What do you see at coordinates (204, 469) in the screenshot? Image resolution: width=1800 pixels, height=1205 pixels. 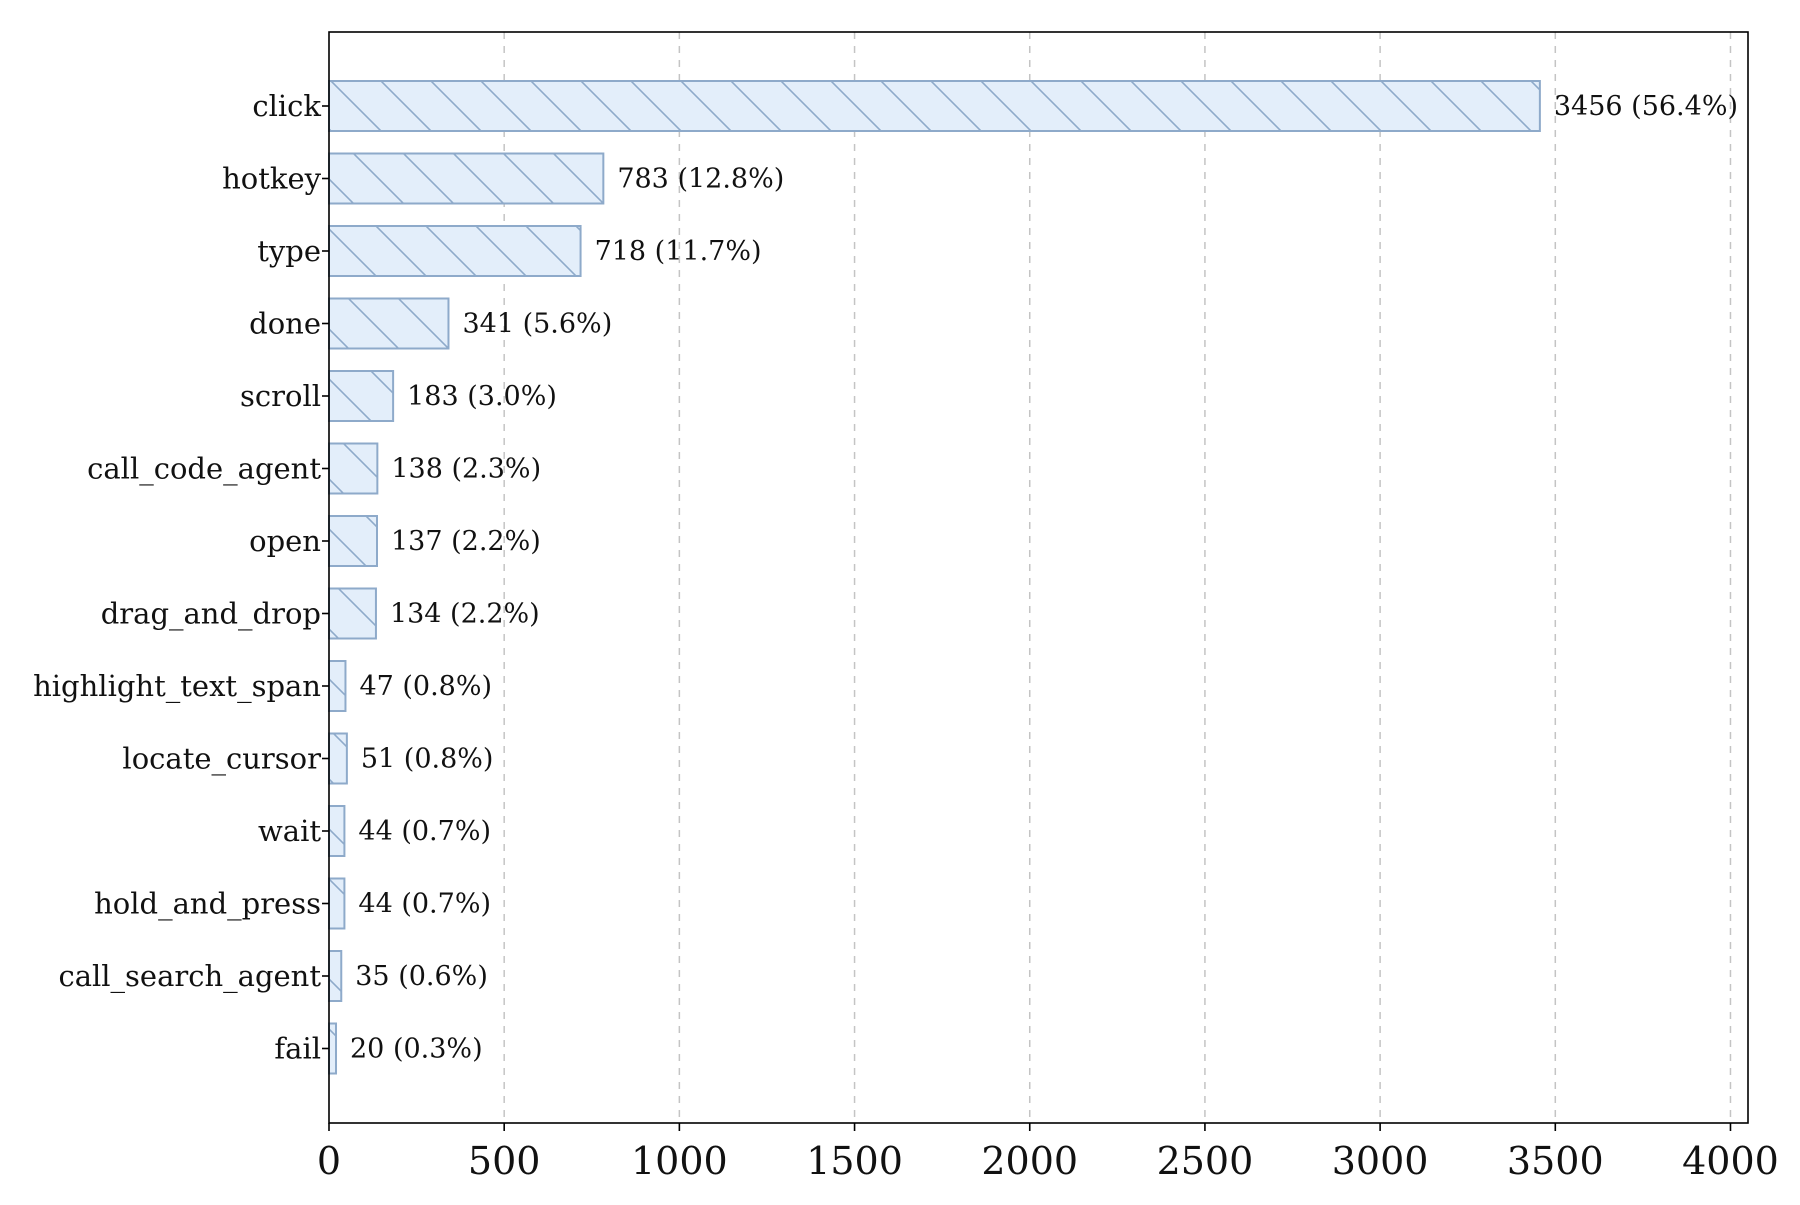 I see `category-label: call_code_agent` at bounding box center [204, 469].